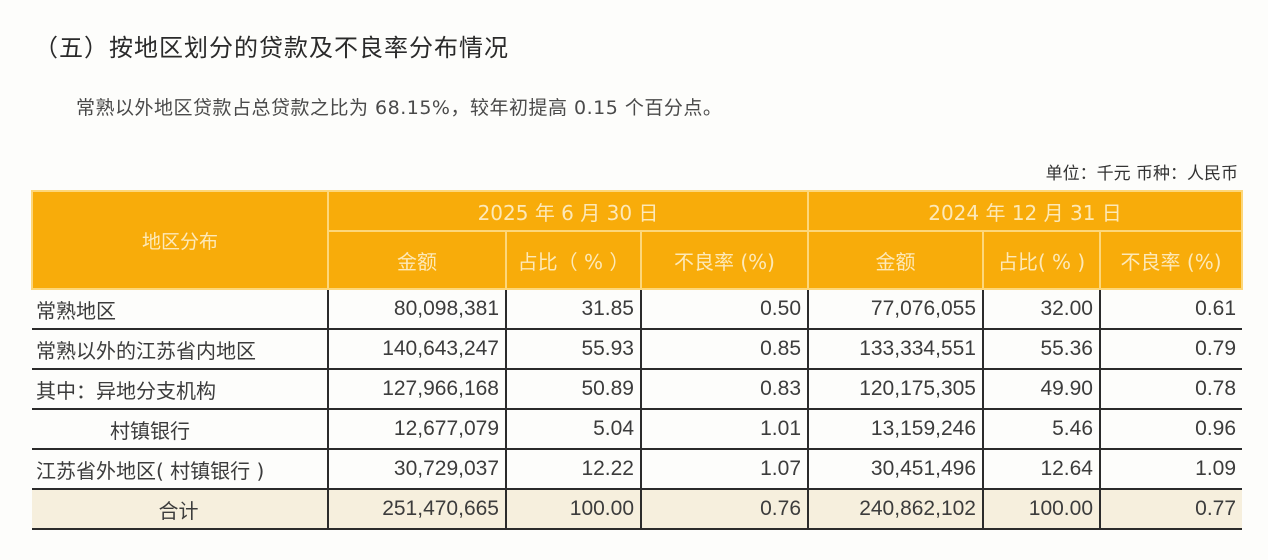 The width and height of the screenshot is (1268, 560). What do you see at coordinates (895, 469) in the screenshot?
I see `value-cell: 30,451,496` at bounding box center [895, 469].